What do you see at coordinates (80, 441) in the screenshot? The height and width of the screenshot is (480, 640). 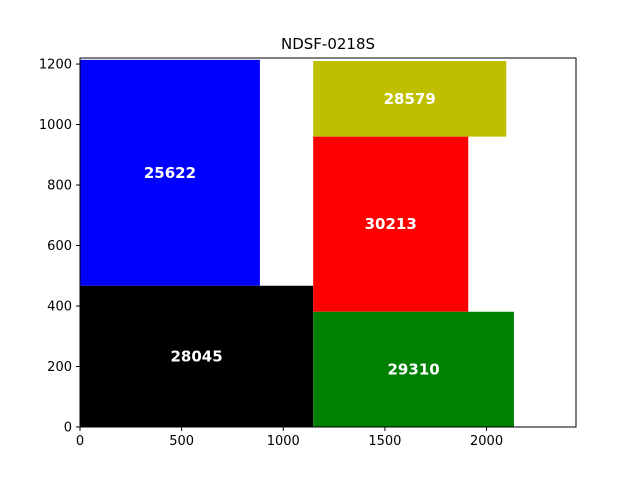 I see `x-tick-label: 0` at bounding box center [80, 441].